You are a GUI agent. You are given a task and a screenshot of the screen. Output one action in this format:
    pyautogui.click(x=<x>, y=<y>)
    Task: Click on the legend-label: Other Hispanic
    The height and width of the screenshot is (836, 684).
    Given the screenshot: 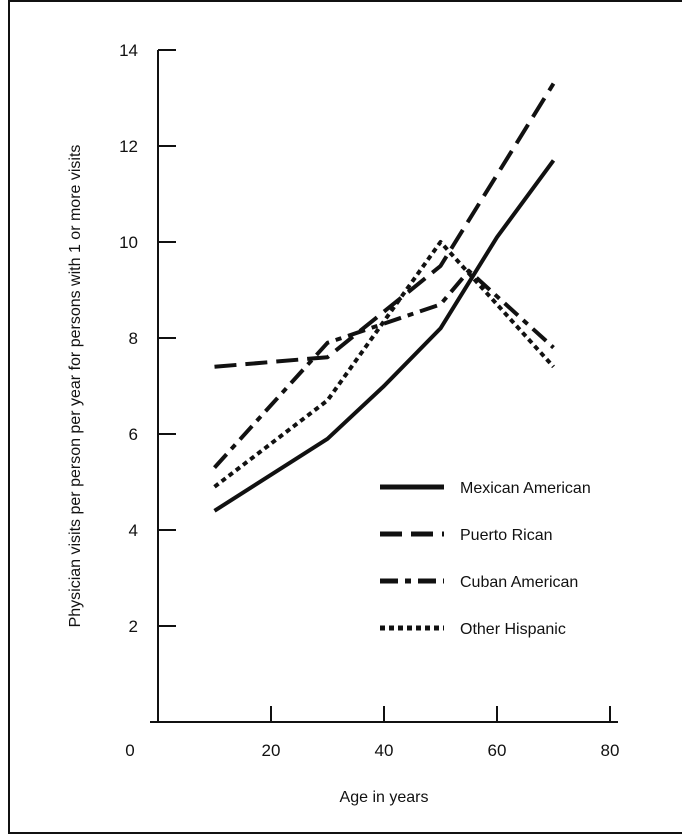 What is the action you would take?
    pyautogui.click(x=513, y=629)
    